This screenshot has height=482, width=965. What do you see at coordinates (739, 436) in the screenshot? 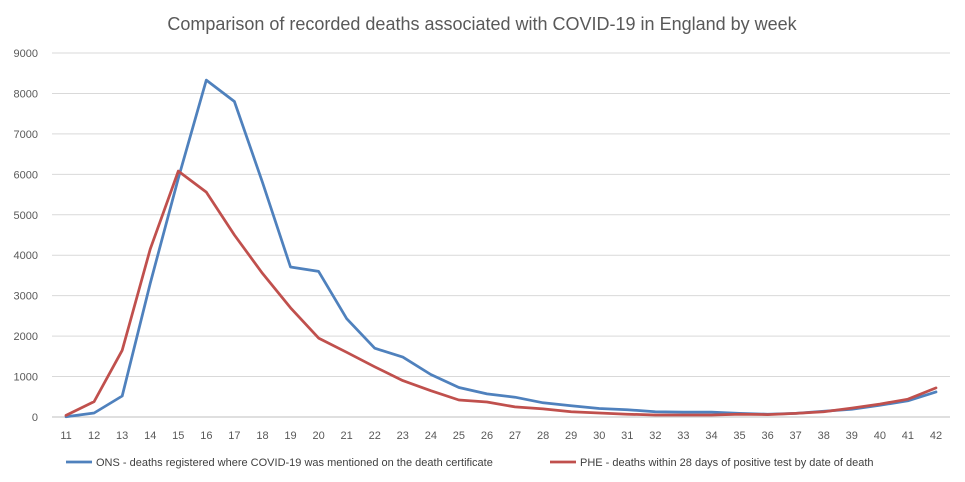
I see `x-tick-label: 35` at bounding box center [739, 436].